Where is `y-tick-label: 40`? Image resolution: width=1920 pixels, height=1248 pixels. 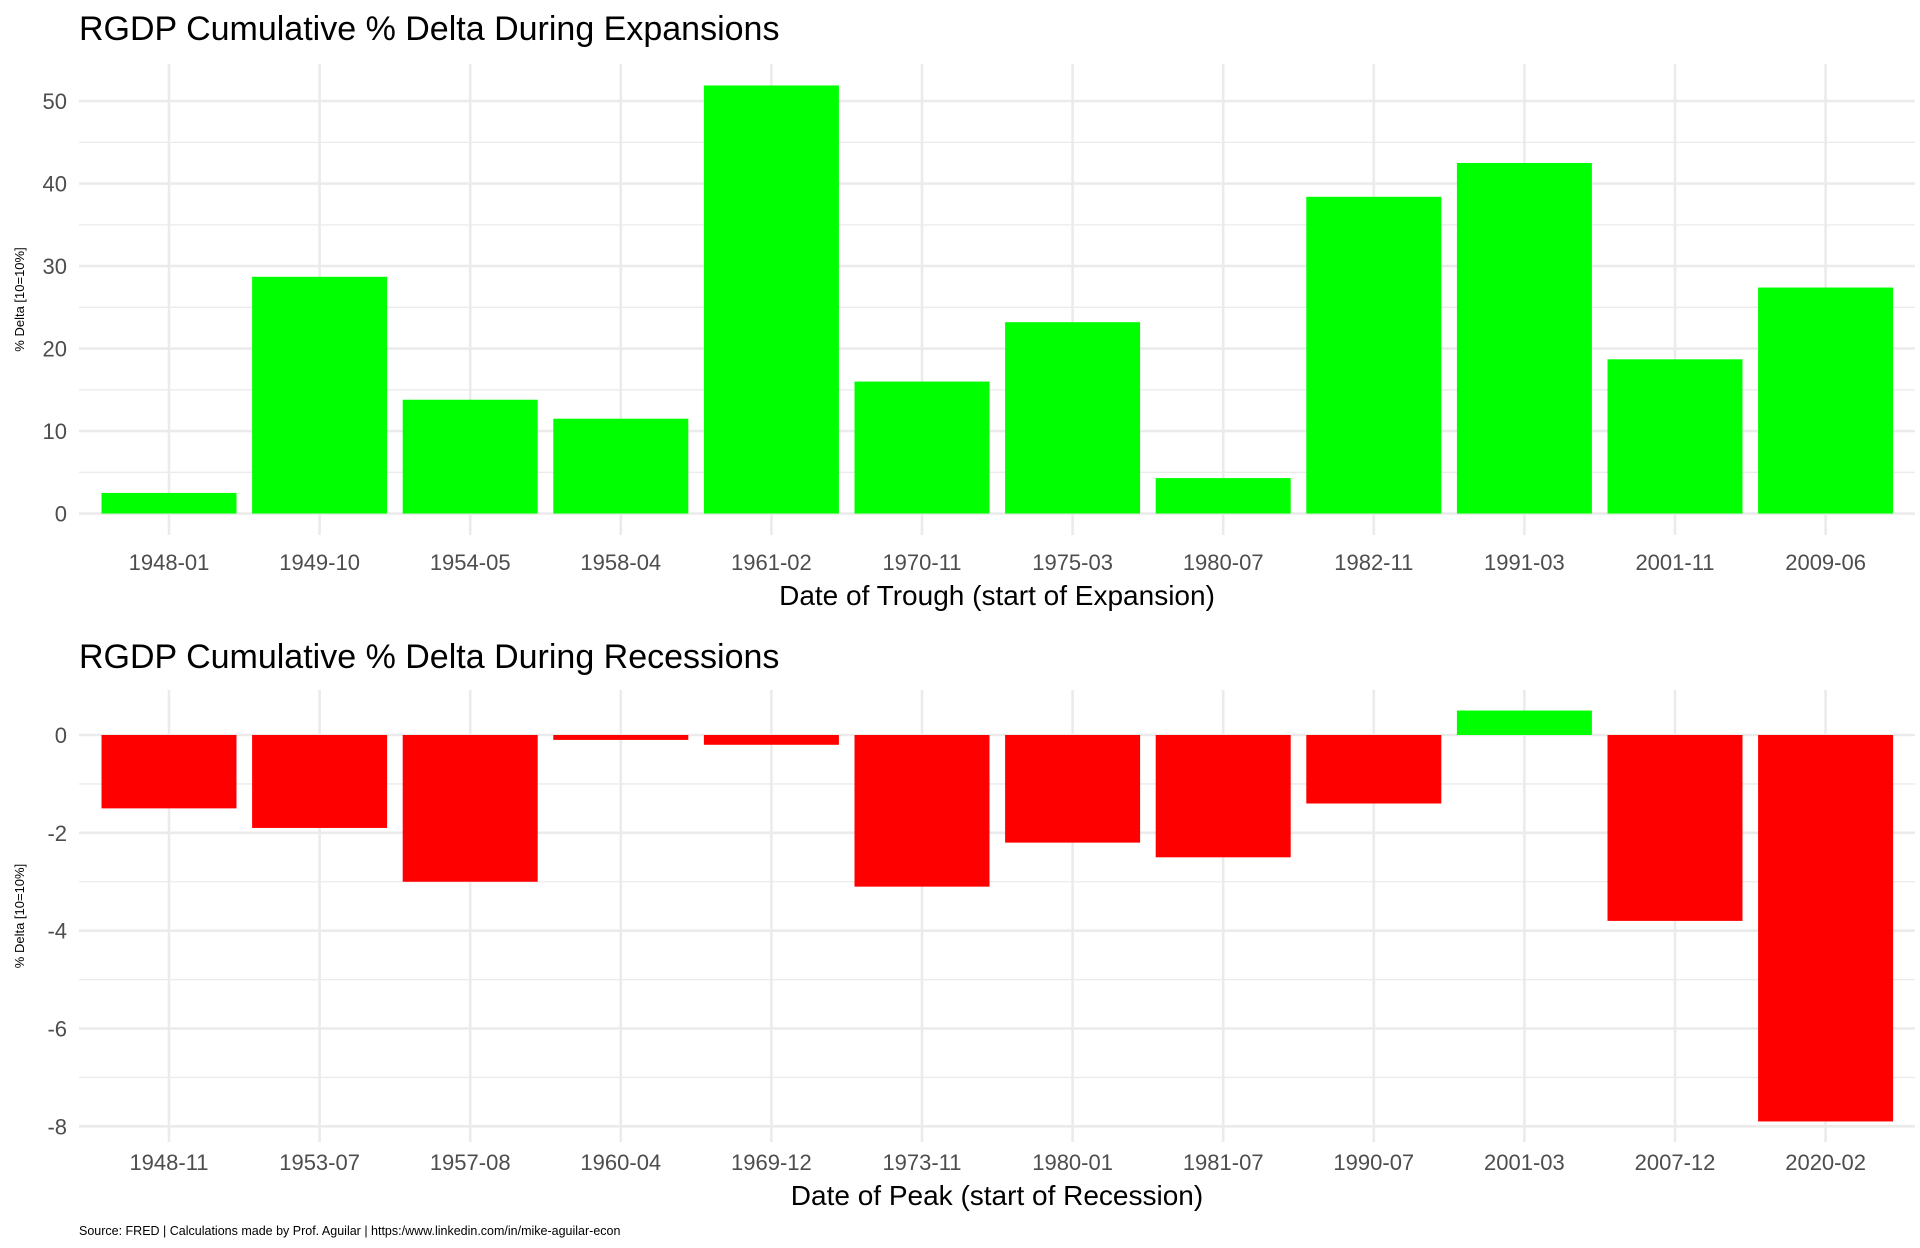 y-tick-label: 40 is located at coordinates (55, 184).